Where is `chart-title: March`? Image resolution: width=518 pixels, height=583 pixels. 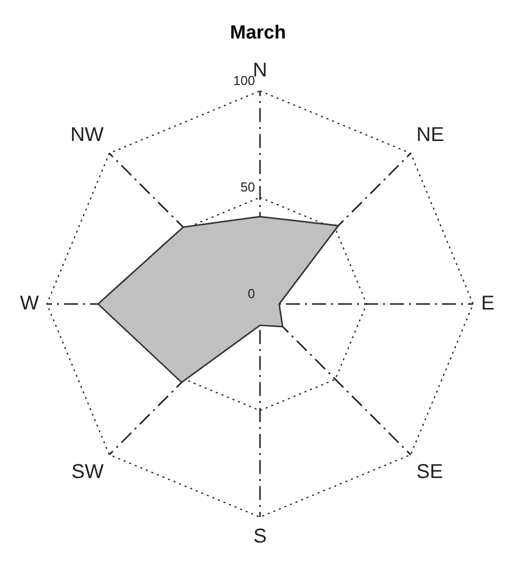
chart-title: March is located at coordinates (258, 33).